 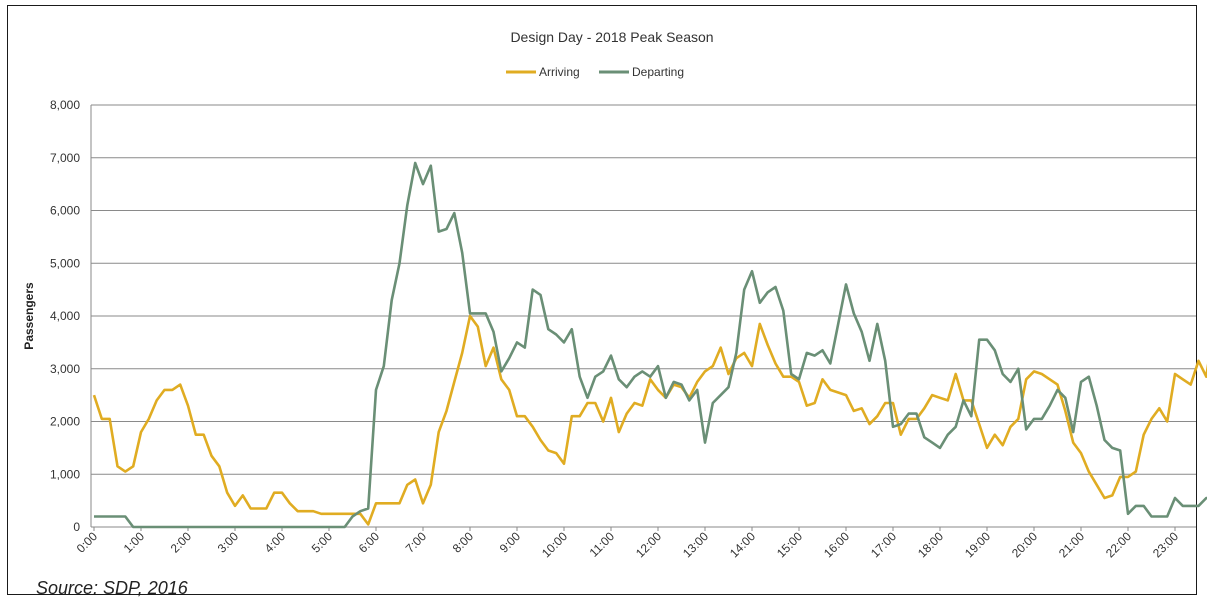 What do you see at coordinates (977, 544) in the screenshot?
I see `x-tick-label: 19:00` at bounding box center [977, 544].